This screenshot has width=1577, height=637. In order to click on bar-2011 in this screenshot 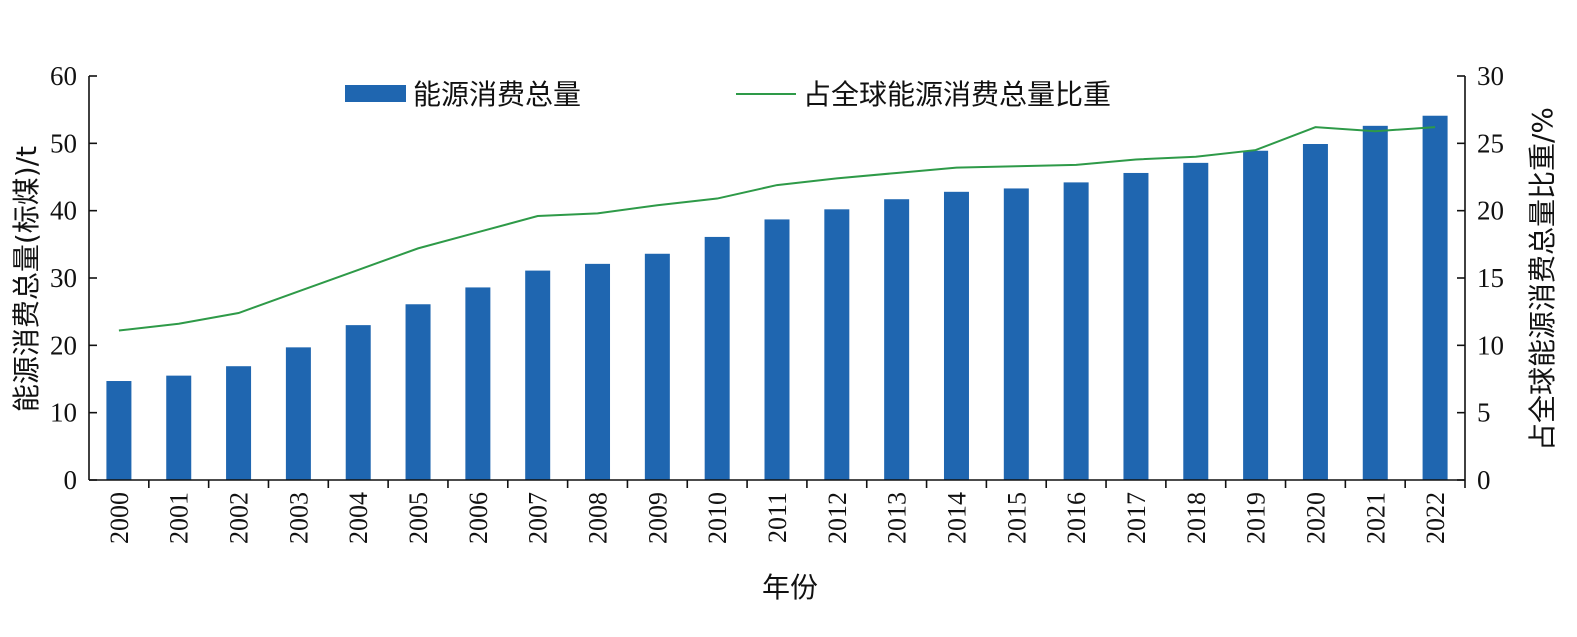, I will do `click(777, 350)`.